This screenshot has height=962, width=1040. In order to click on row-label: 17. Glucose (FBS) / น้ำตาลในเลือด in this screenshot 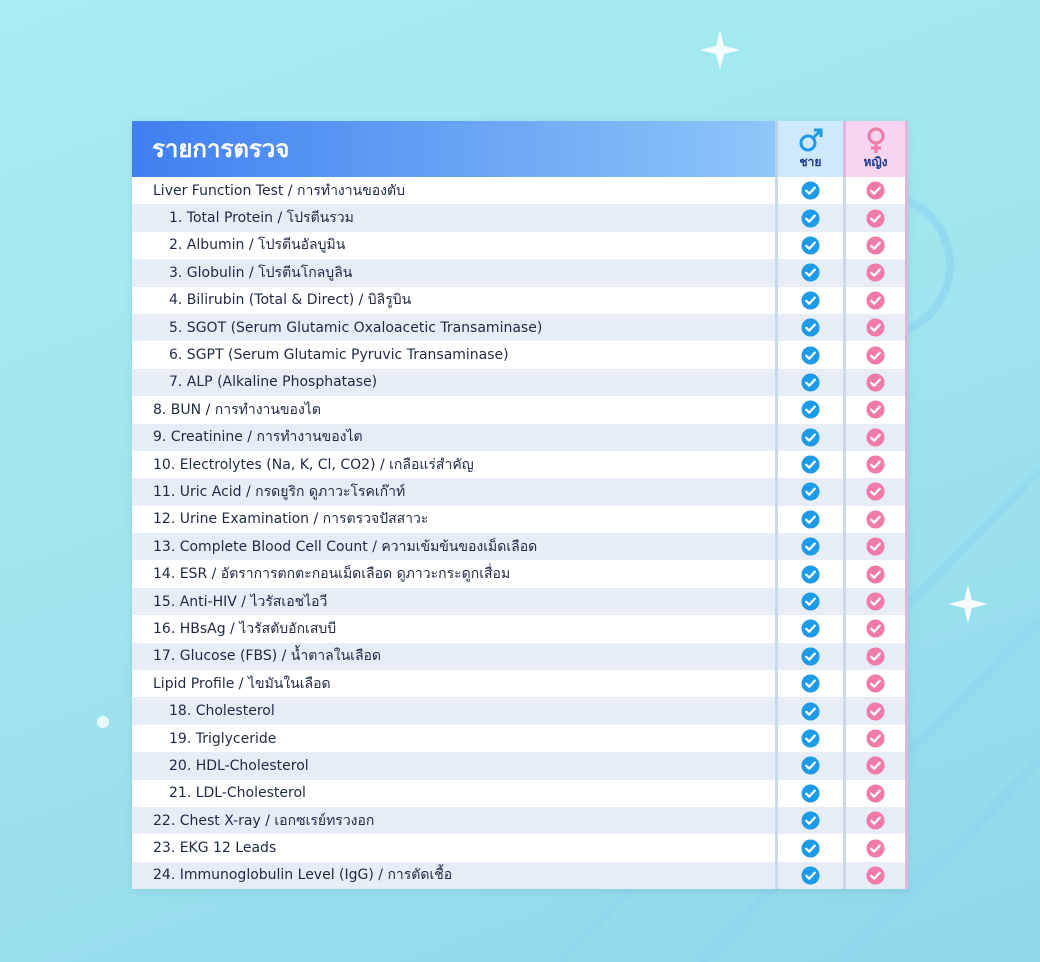, I will do `click(267, 656)`.